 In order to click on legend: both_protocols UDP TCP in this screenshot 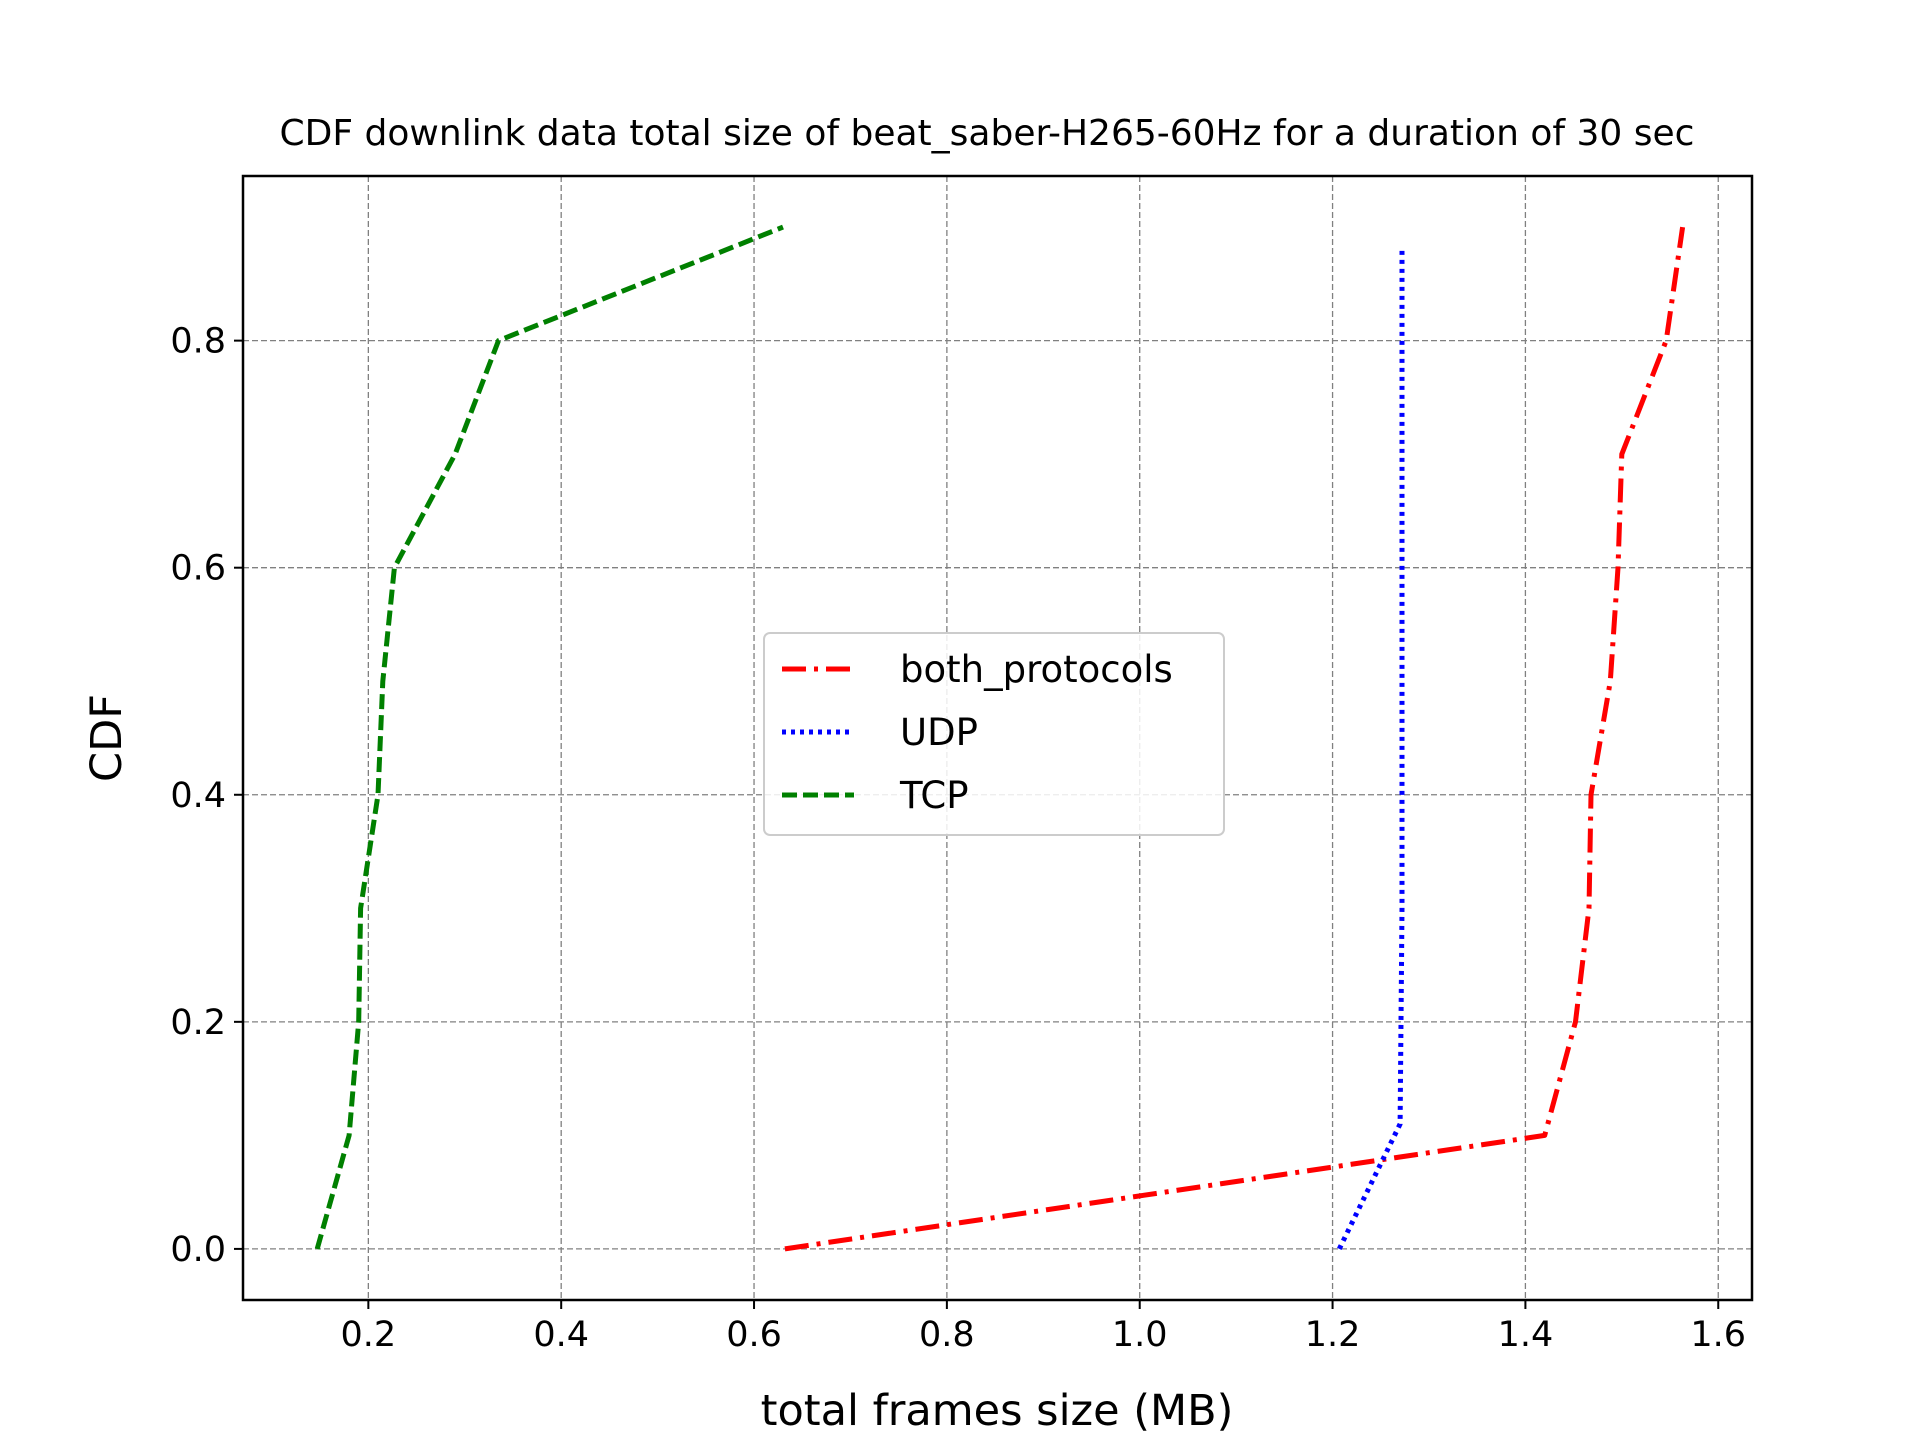, I will do `click(994, 734)`.